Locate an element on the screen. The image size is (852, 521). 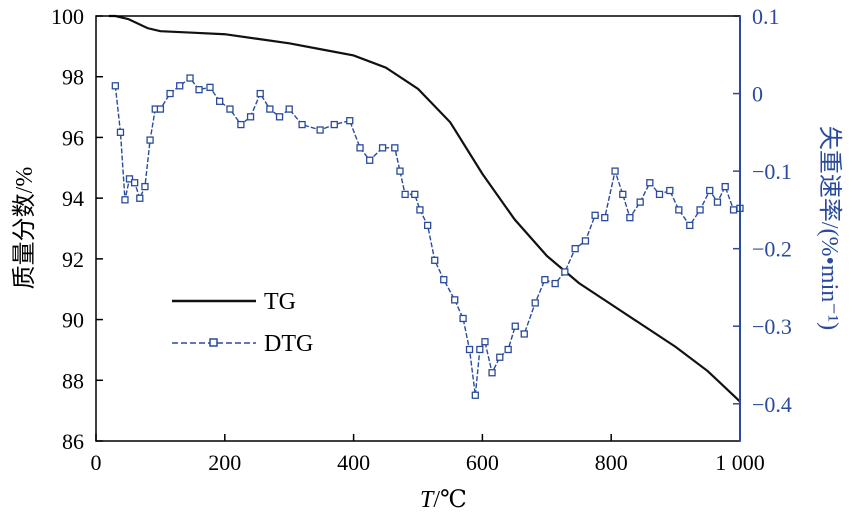
y-tick-label: 86 is located at coordinates (73, 441).